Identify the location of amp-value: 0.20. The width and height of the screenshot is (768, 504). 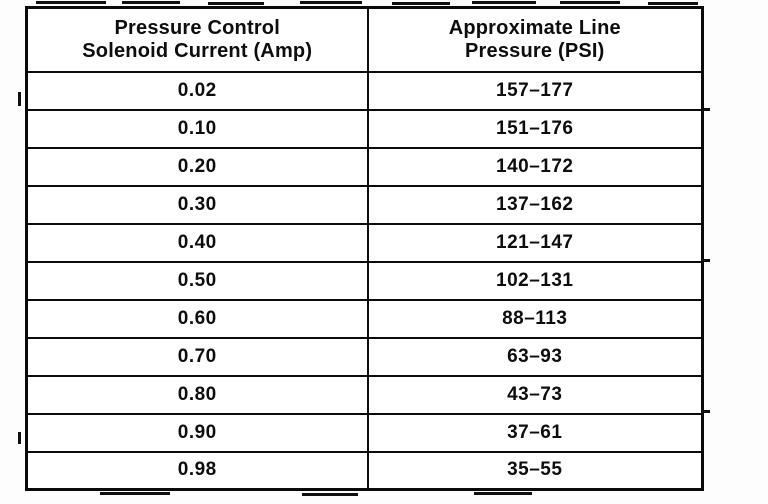
(197, 166).